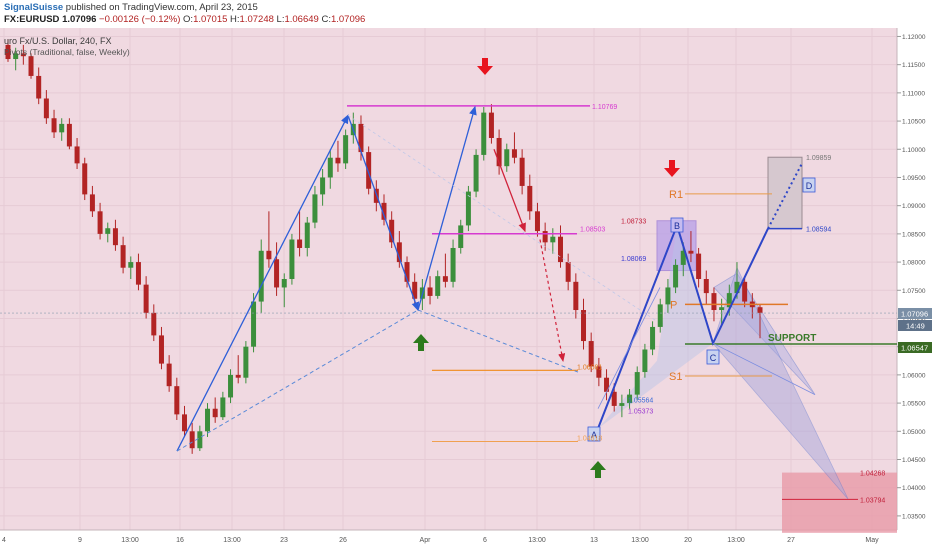 Image resolution: width=932 pixels, height=555 pixels. I want to click on time-tick-label: 6, so click(485, 540).